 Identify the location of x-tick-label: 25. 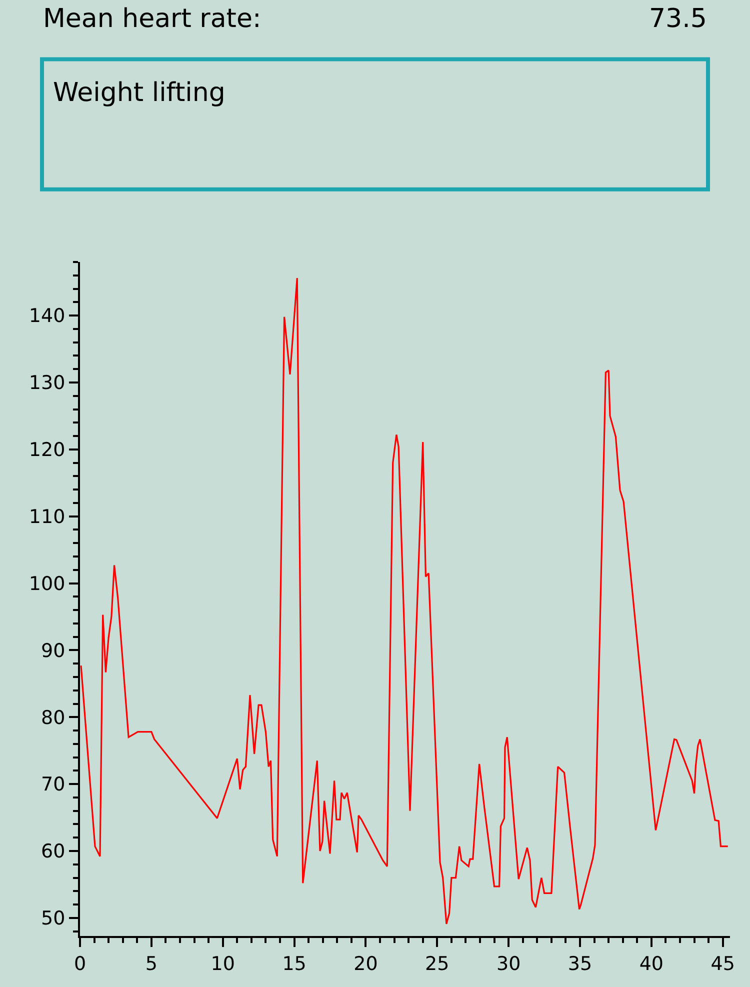
(437, 963).